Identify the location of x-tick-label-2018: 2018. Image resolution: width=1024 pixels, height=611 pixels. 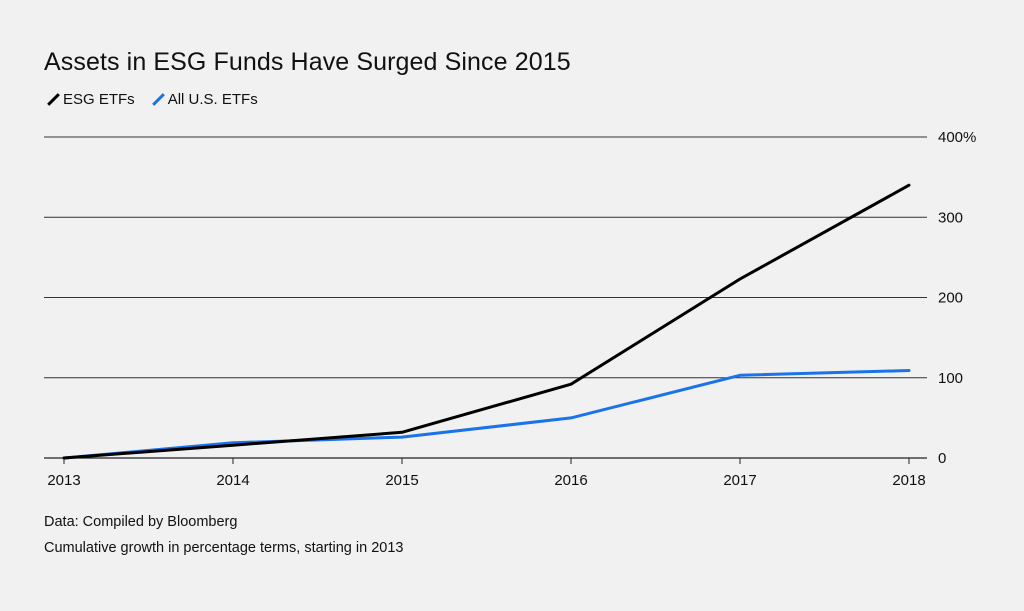
(908, 480).